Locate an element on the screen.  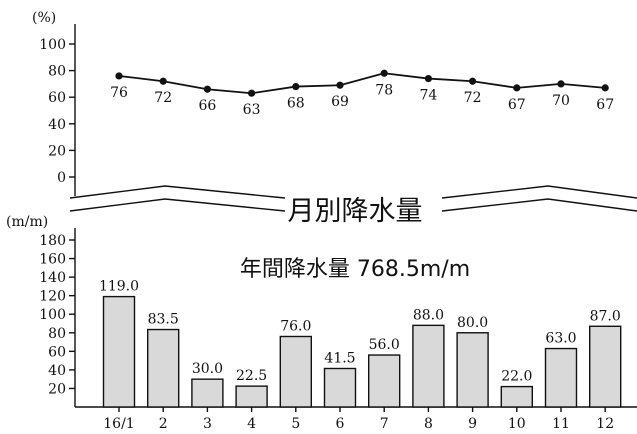
month-label: 4 is located at coordinates (251, 424).